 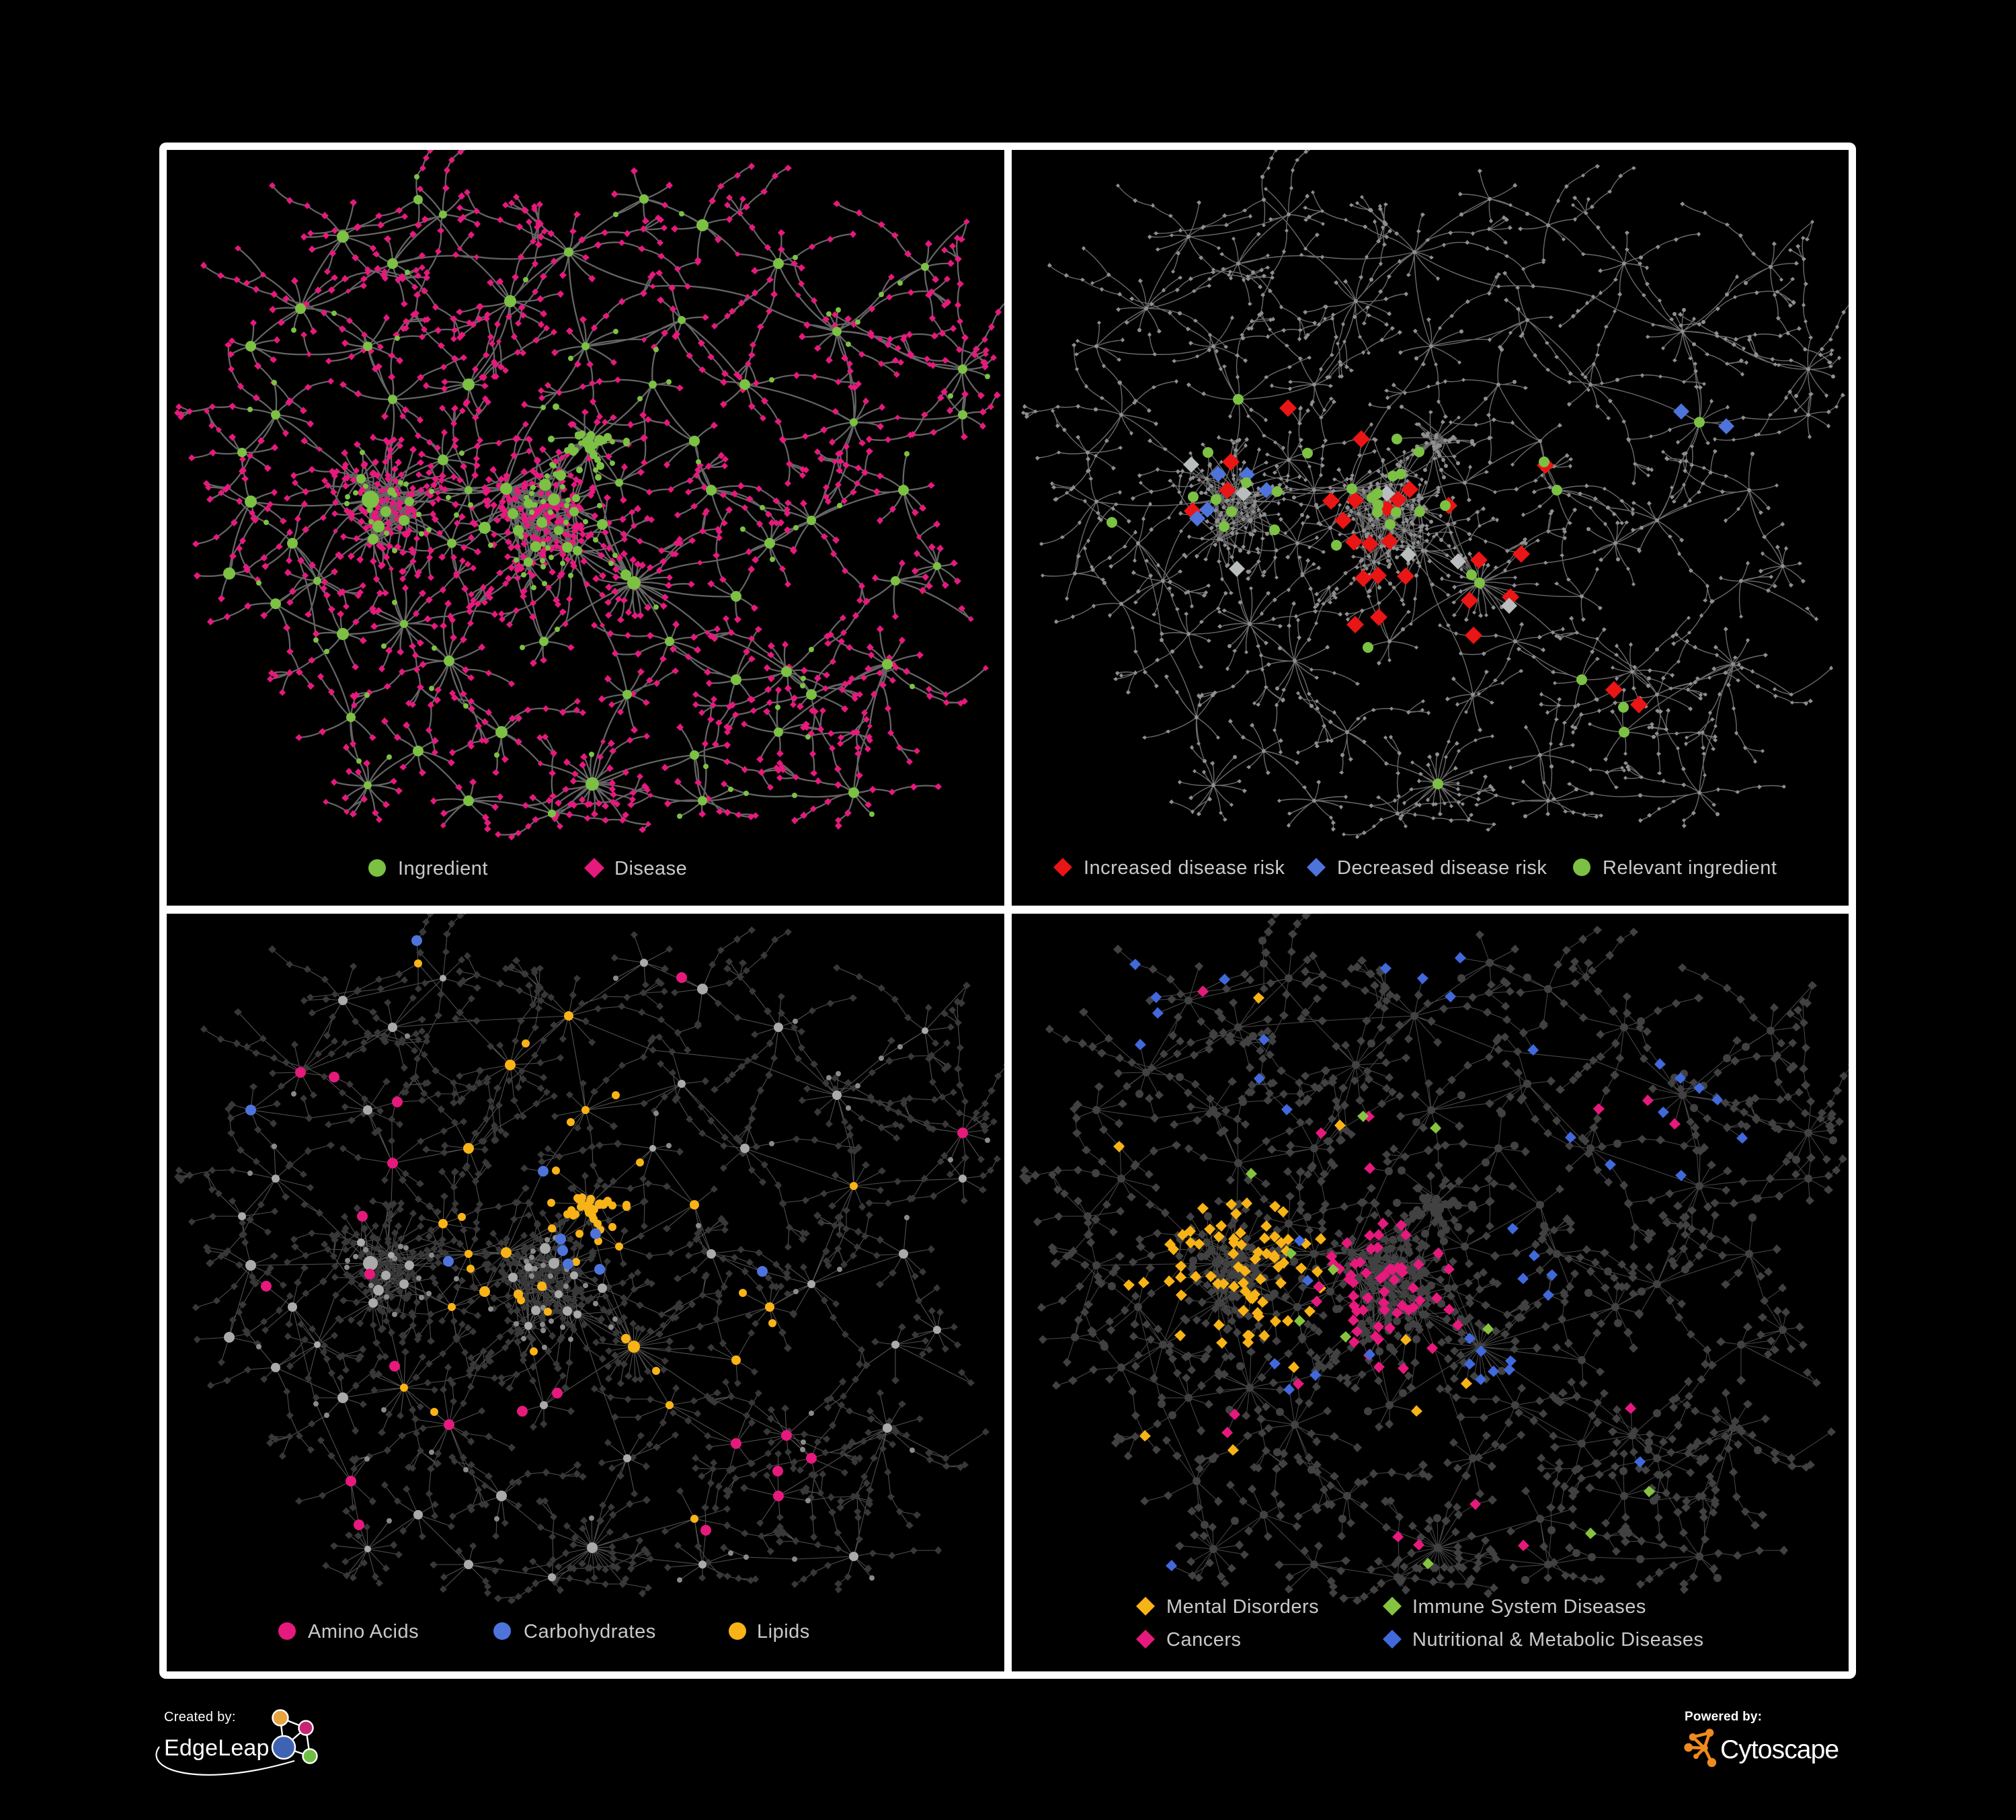 What do you see at coordinates (1242, 1607) in the screenshot?
I see `svg-text: Mental Disorders` at bounding box center [1242, 1607].